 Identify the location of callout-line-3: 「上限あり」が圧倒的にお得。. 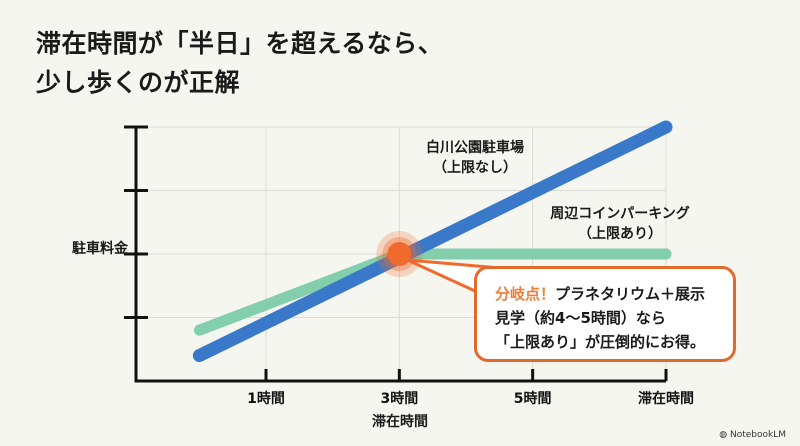
(600, 342).